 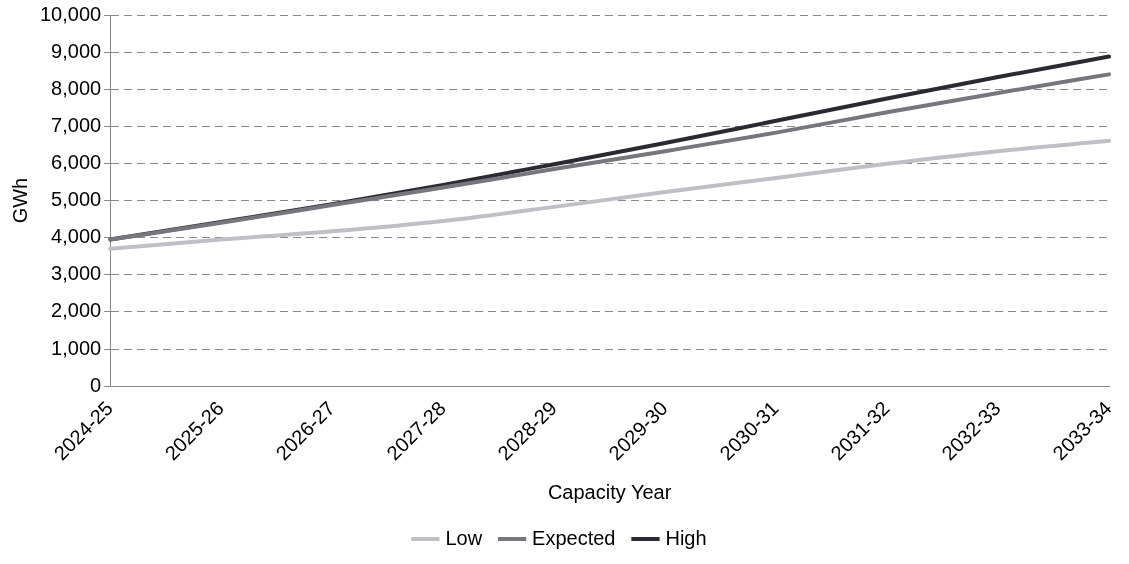 What do you see at coordinates (686, 537) in the screenshot?
I see `legend-label: High` at bounding box center [686, 537].